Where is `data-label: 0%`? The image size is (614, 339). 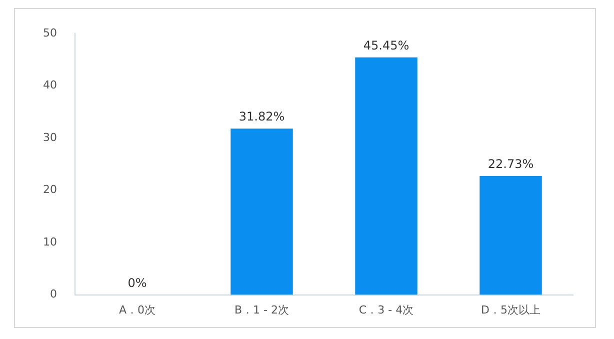 data-label: 0% is located at coordinates (137, 283).